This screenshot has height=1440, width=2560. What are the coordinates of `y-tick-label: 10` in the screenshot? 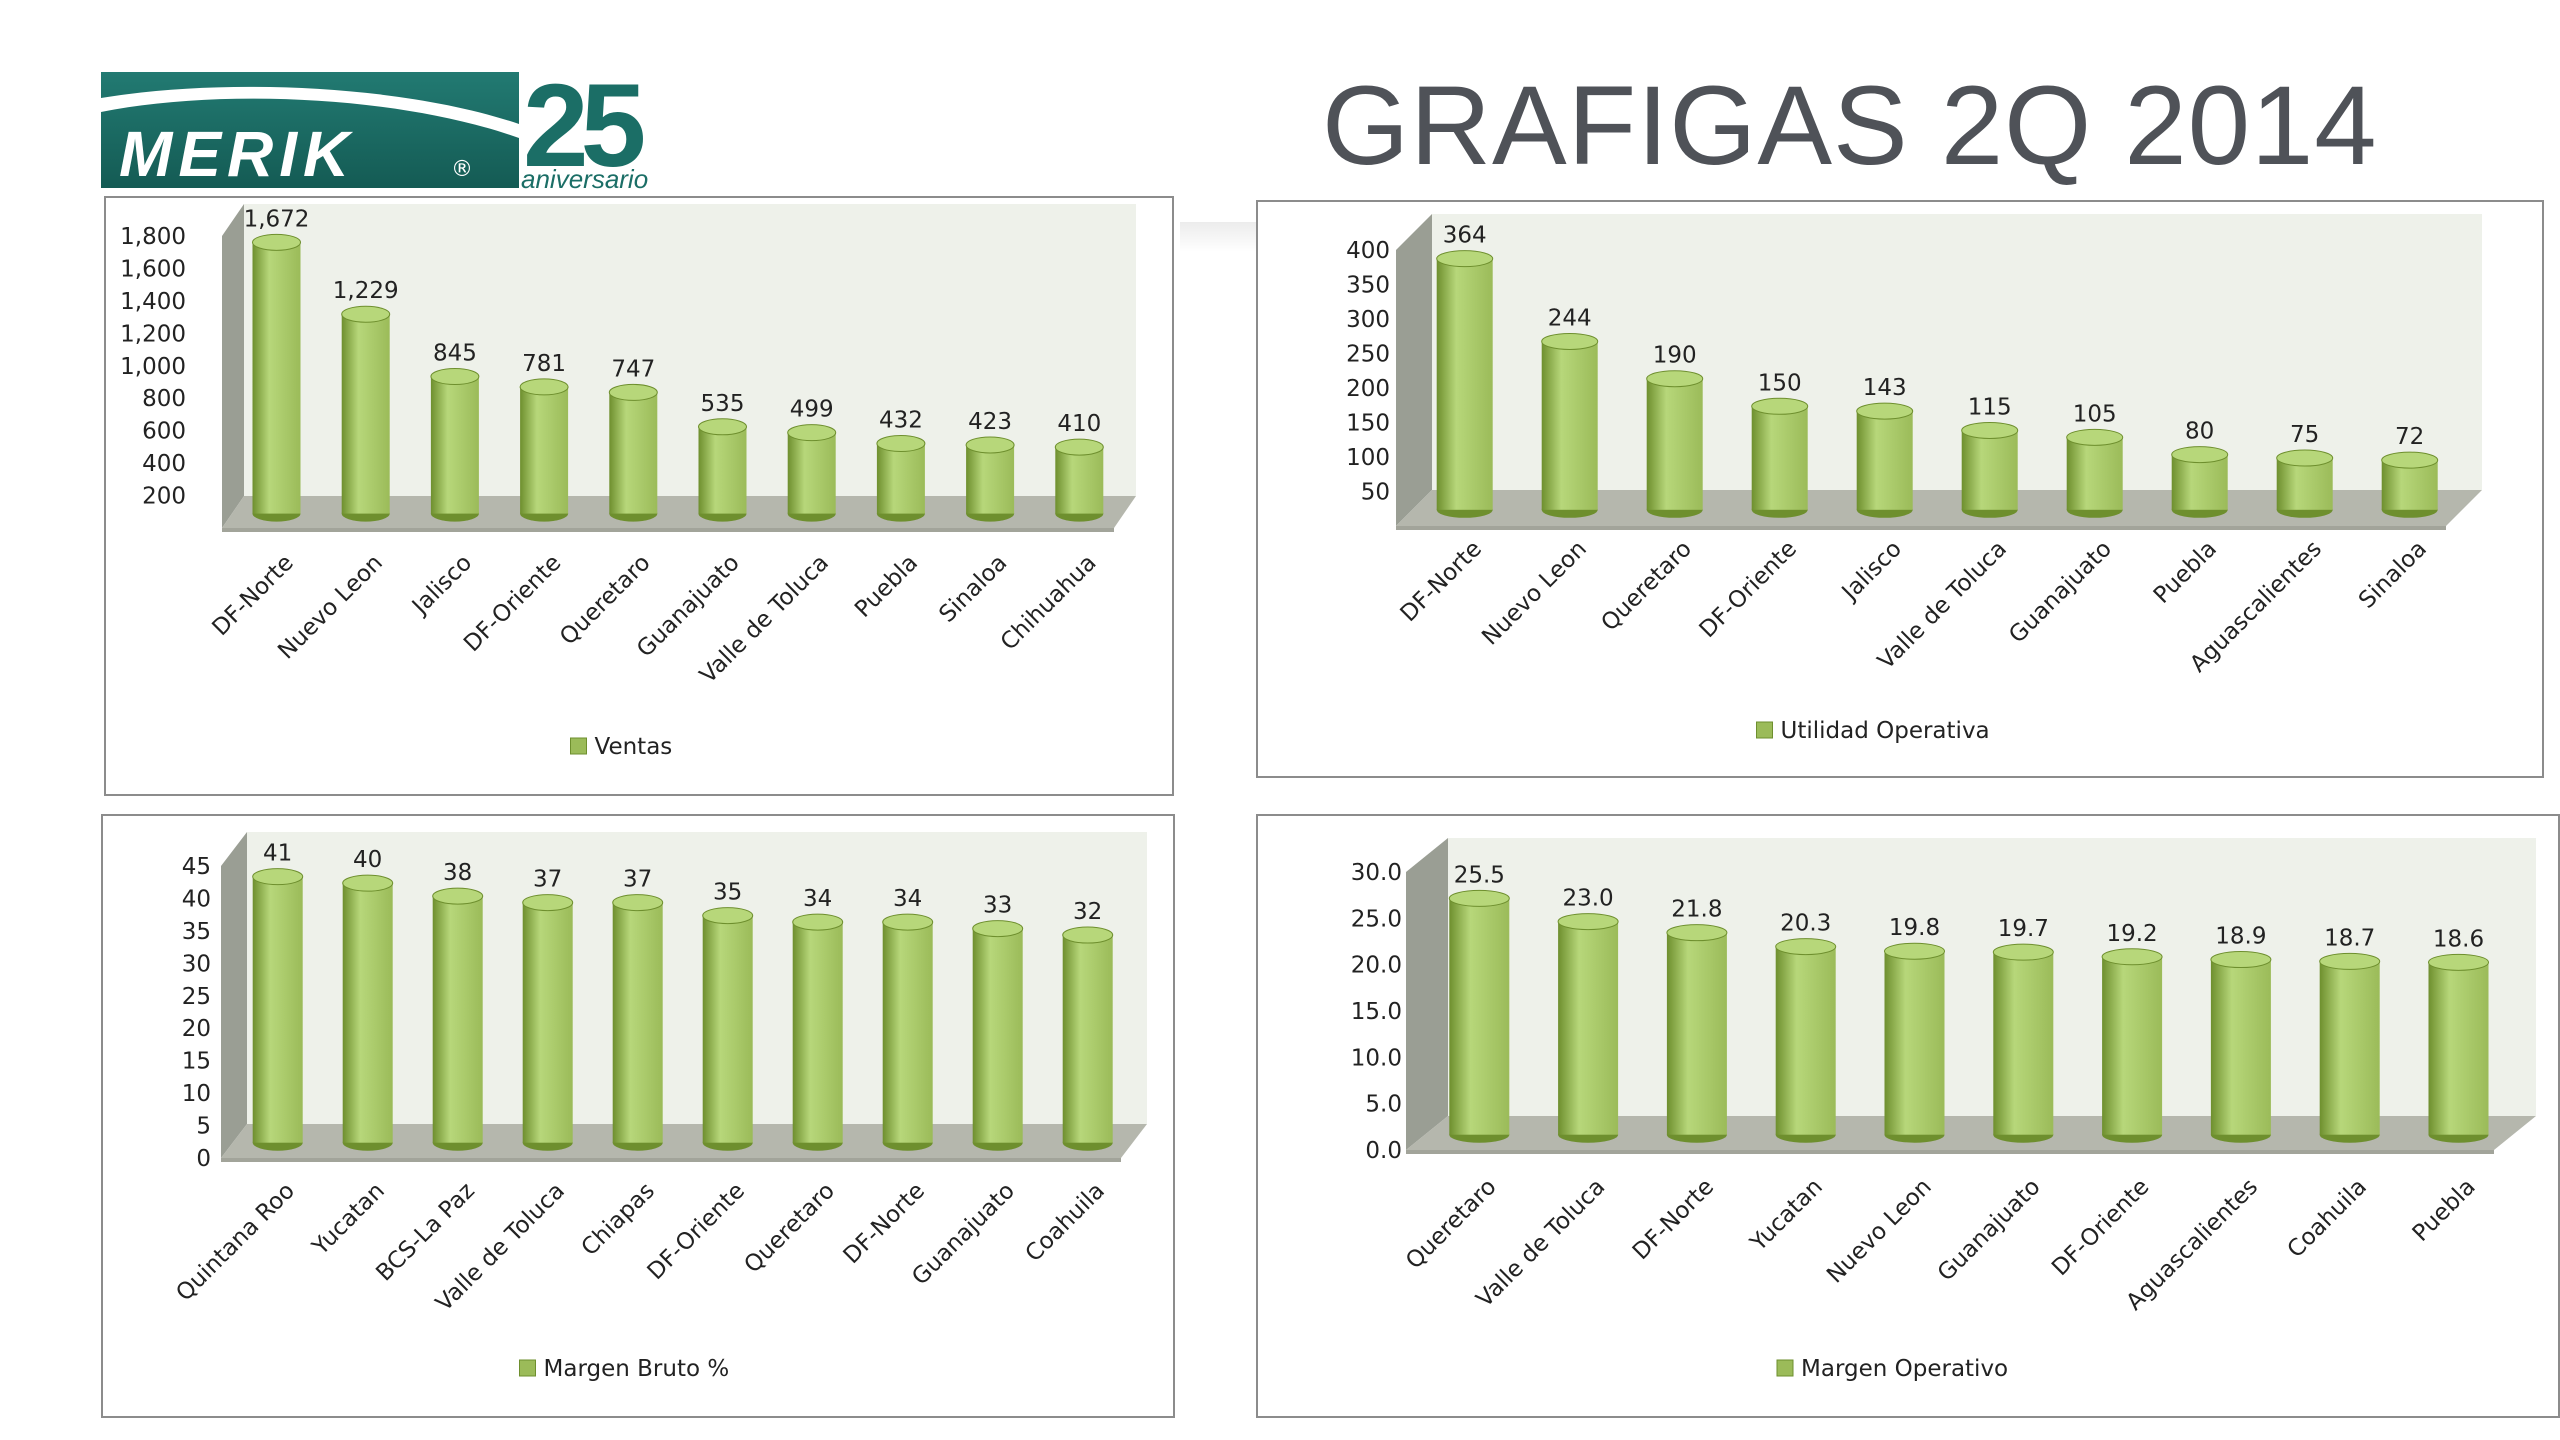 It's located at (196, 1094).